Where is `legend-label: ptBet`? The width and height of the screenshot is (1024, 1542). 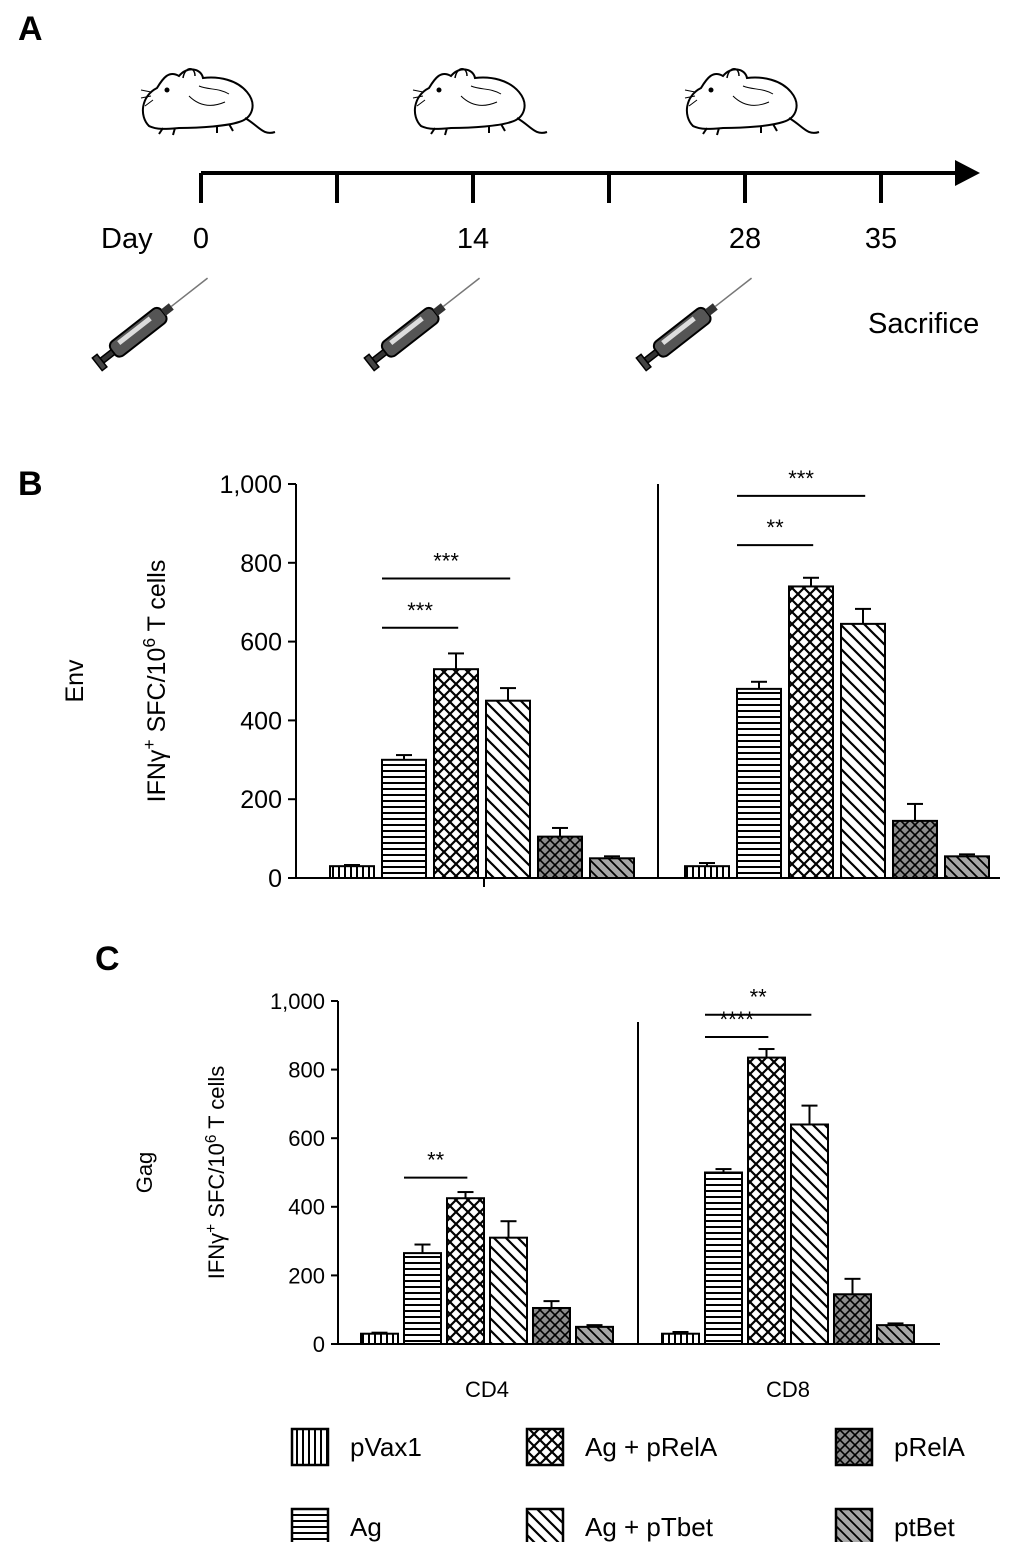 legend-label: ptBet is located at coordinates (924, 1527).